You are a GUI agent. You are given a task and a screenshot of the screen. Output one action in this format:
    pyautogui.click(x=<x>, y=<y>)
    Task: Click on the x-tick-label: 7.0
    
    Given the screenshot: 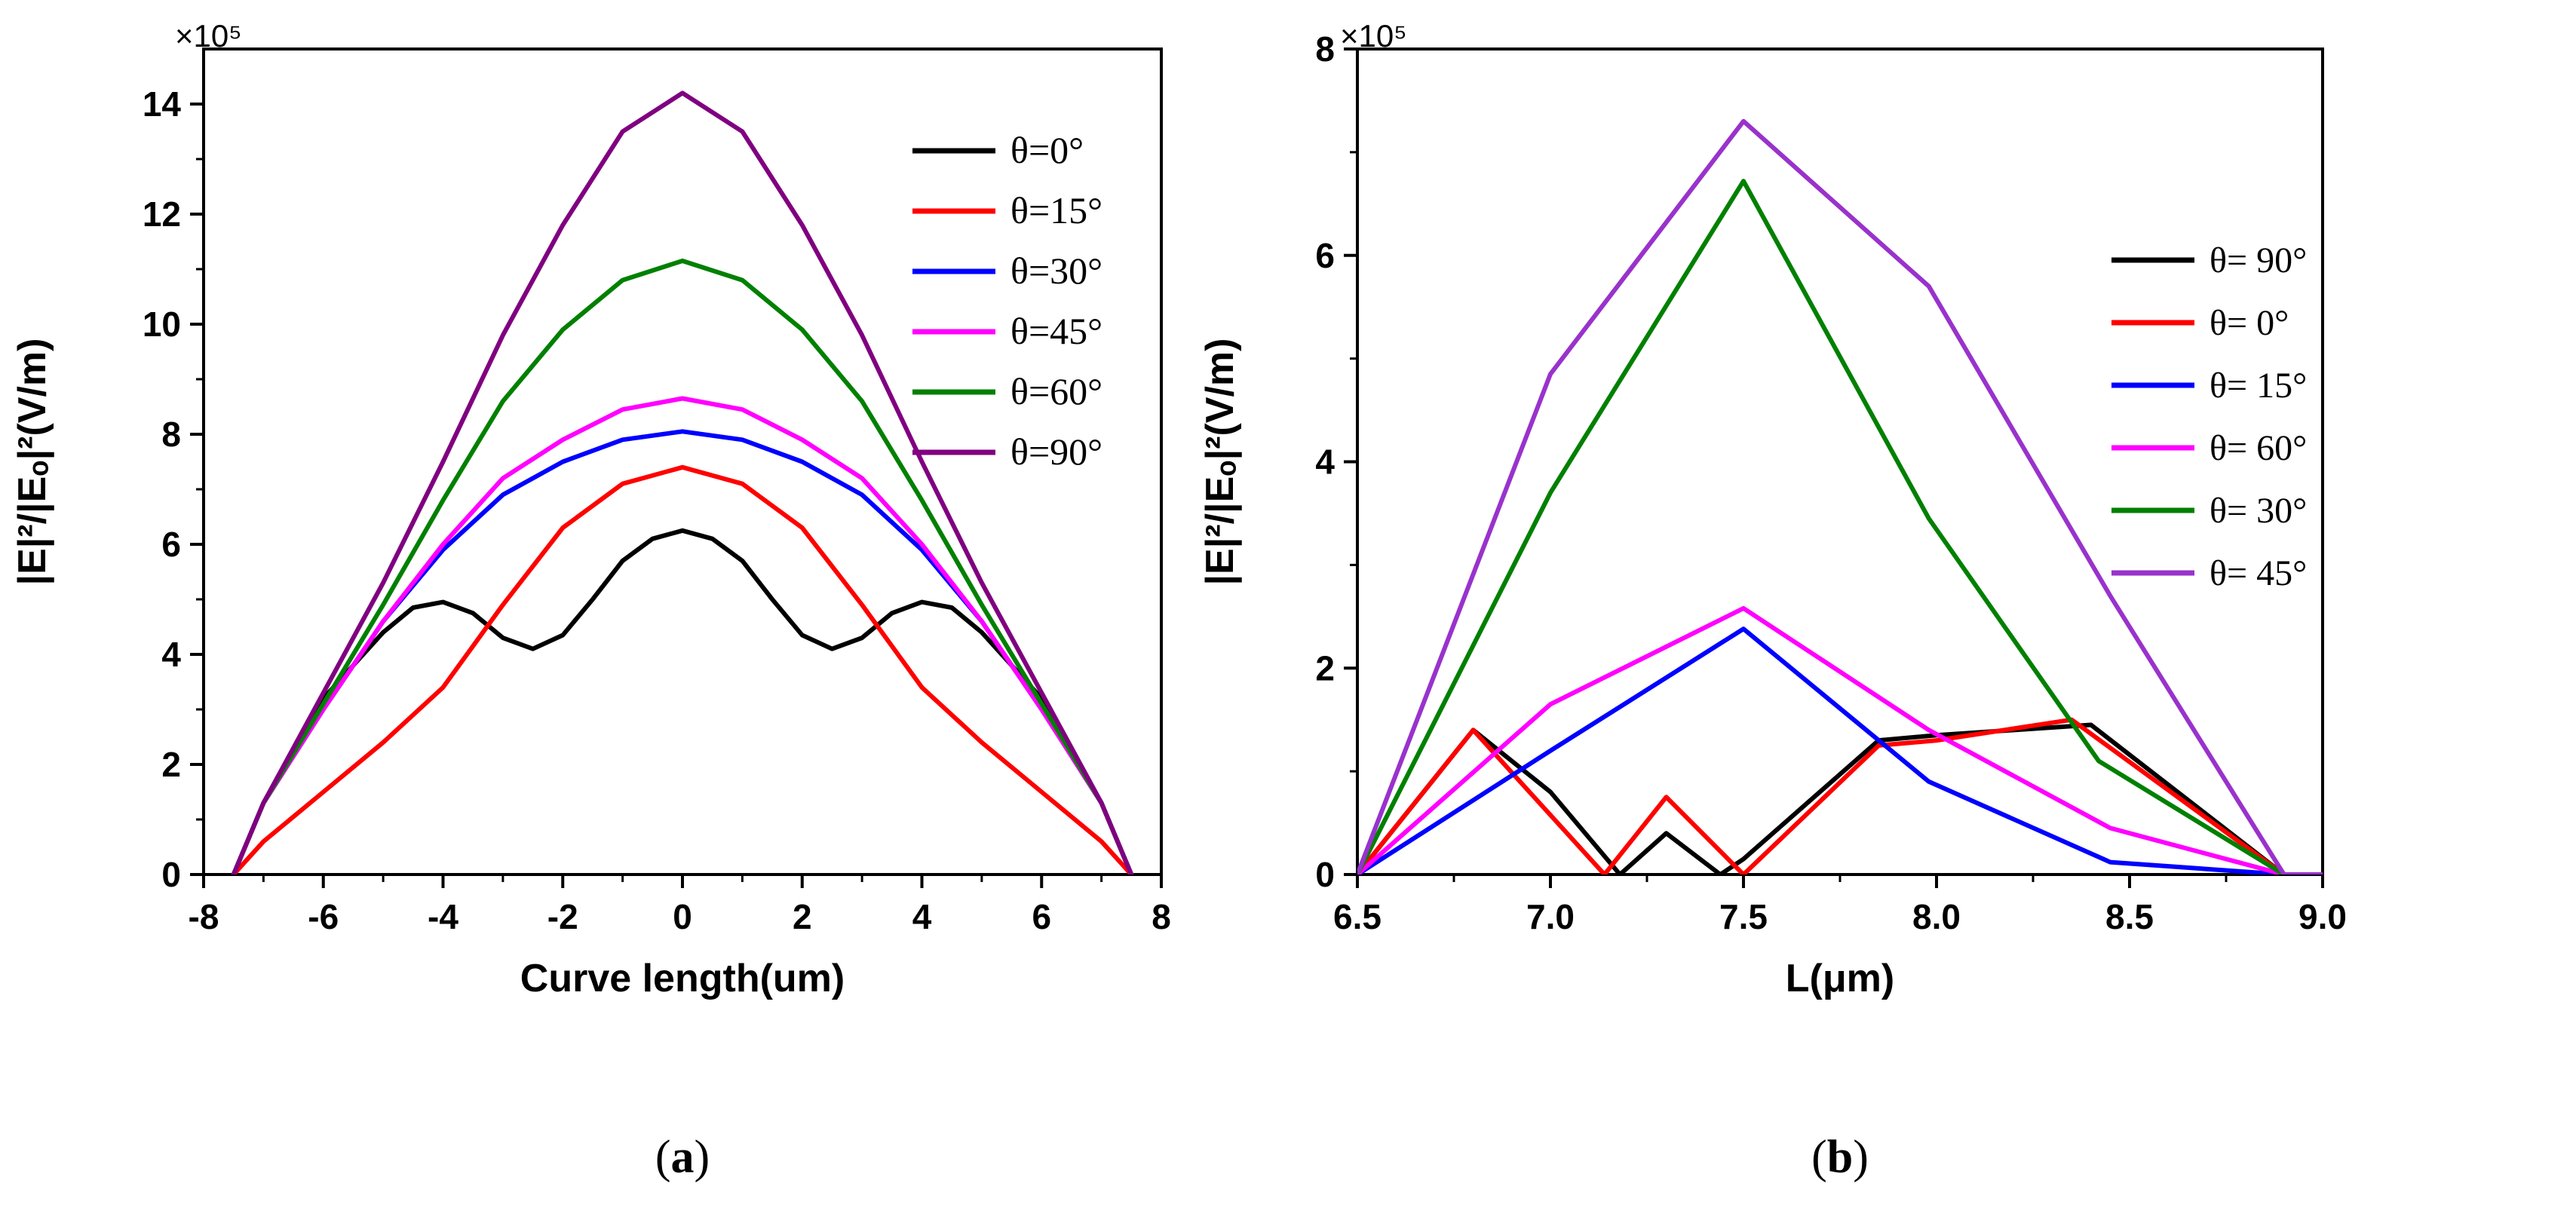 What is the action you would take?
    pyautogui.click(x=1550, y=916)
    